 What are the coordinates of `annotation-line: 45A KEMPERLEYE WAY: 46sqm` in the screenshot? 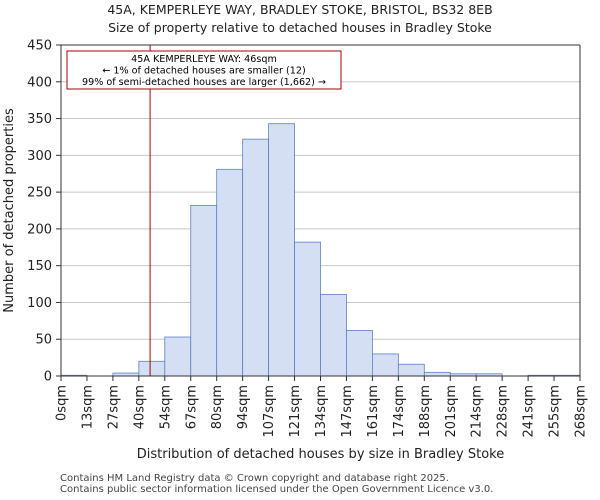 It's located at (204, 59).